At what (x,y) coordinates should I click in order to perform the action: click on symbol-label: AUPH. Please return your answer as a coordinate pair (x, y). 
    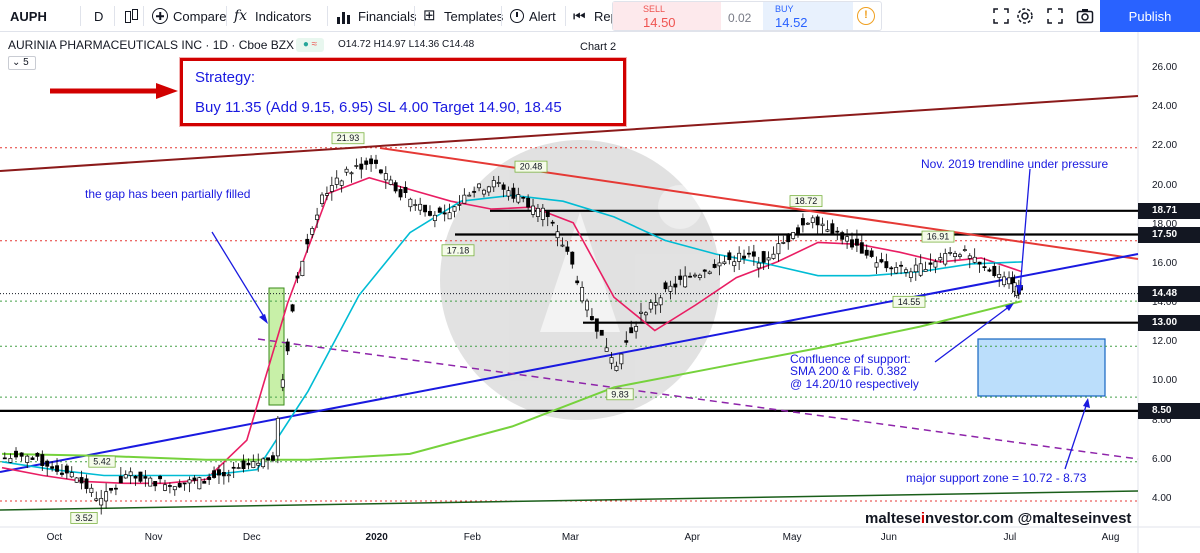
    Looking at the image, I should click on (28, 16).